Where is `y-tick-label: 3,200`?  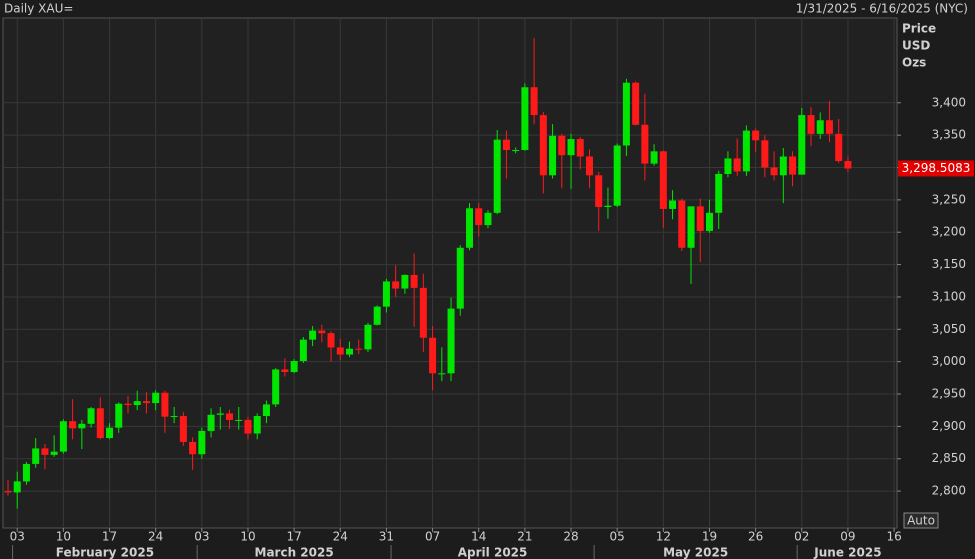 y-tick-label: 3,200 is located at coordinates (949, 232).